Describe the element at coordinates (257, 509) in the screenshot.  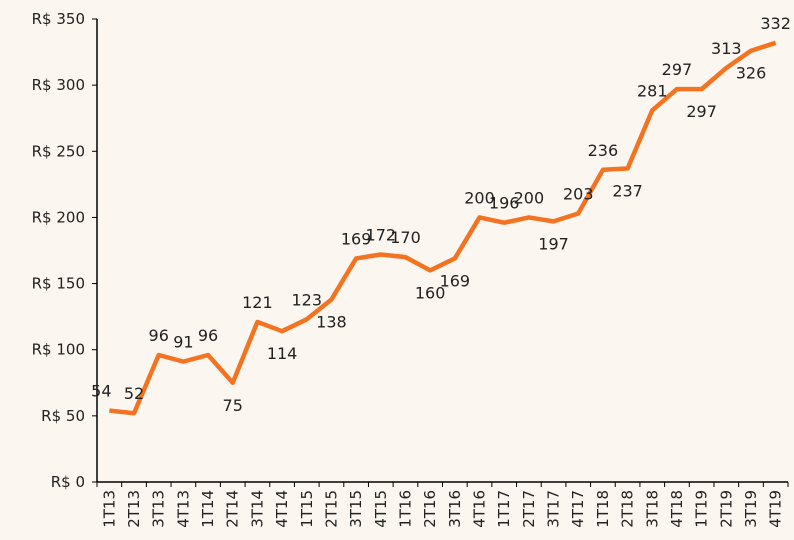
I see `x-tick-label: 3T14` at that location.